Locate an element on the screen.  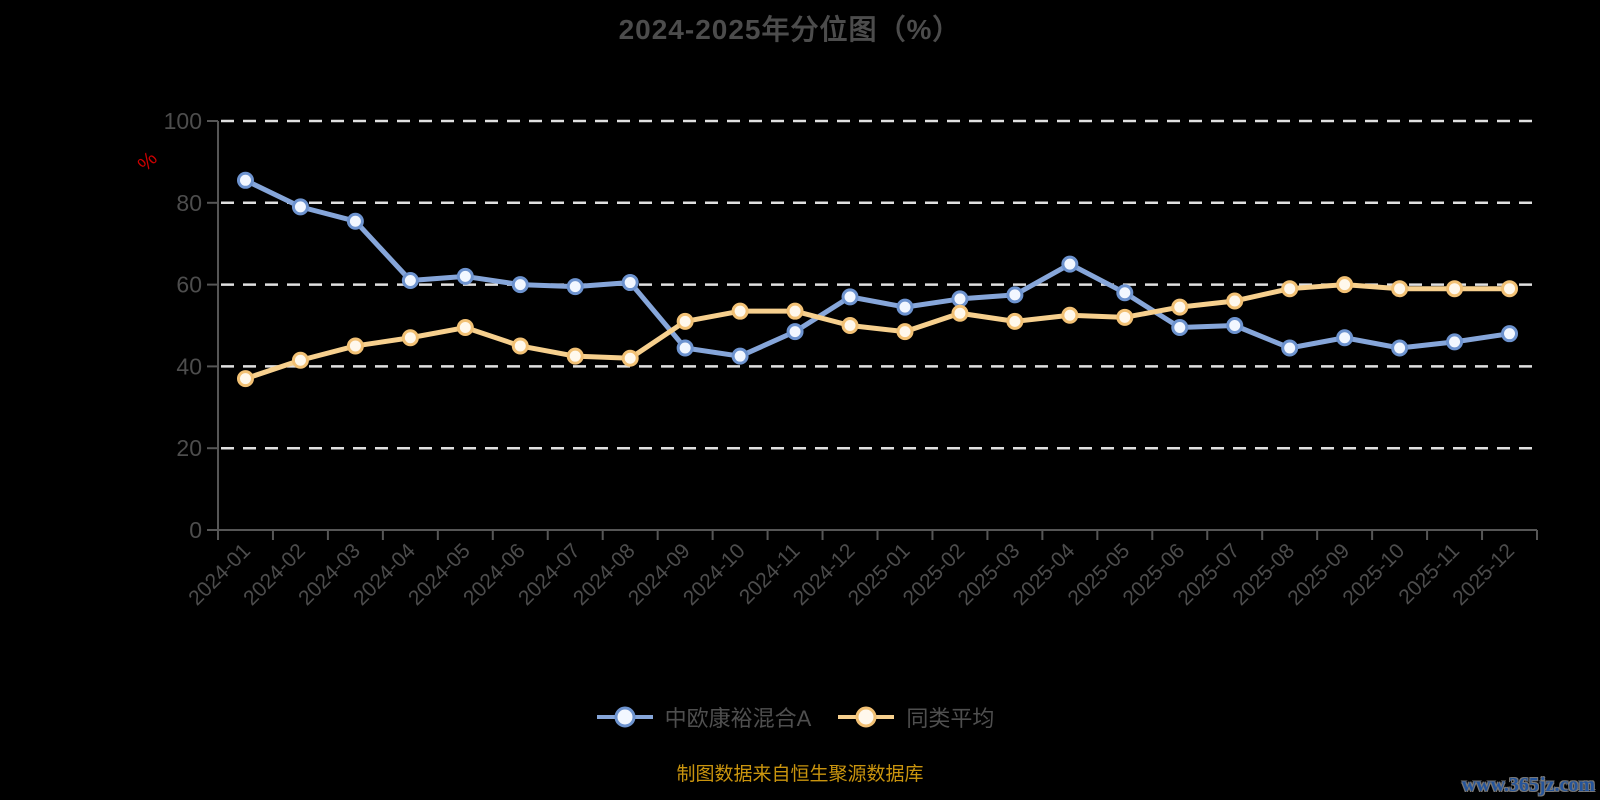
y-axis-label: 80 is located at coordinates (189, 203).